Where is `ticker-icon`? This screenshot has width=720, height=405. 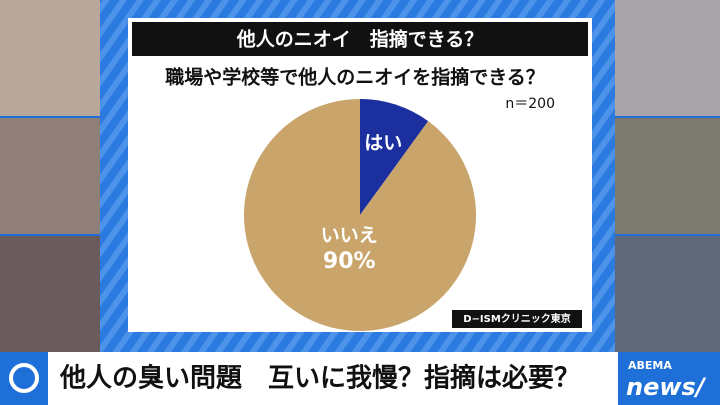
ticker-icon is located at coordinates (24, 378).